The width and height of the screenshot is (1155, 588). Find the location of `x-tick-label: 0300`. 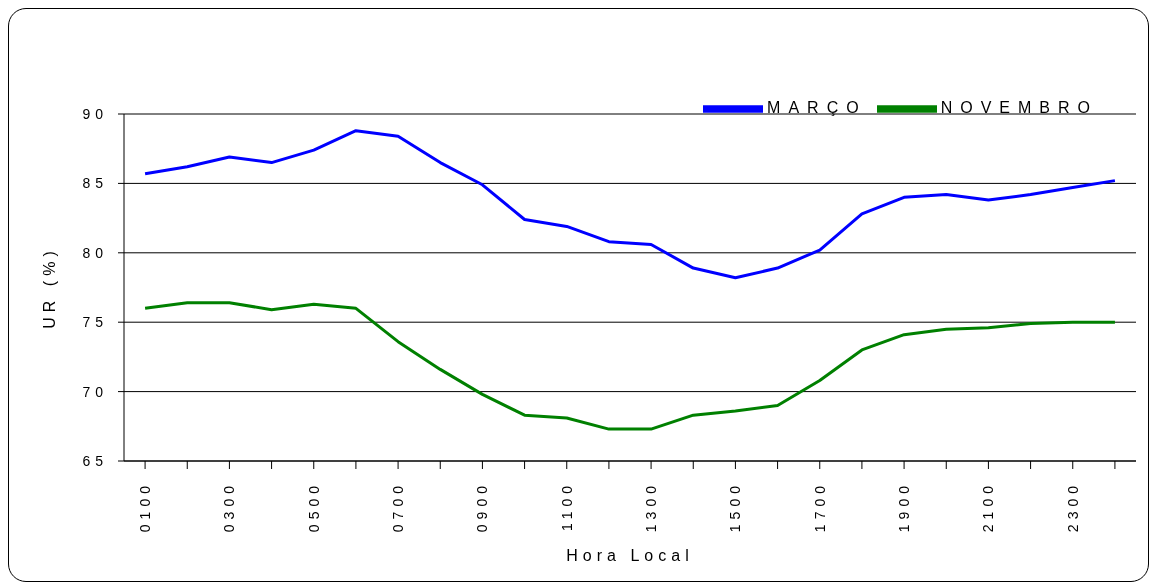

x-tick-label: 0300 is located at coordinates (229, 507).